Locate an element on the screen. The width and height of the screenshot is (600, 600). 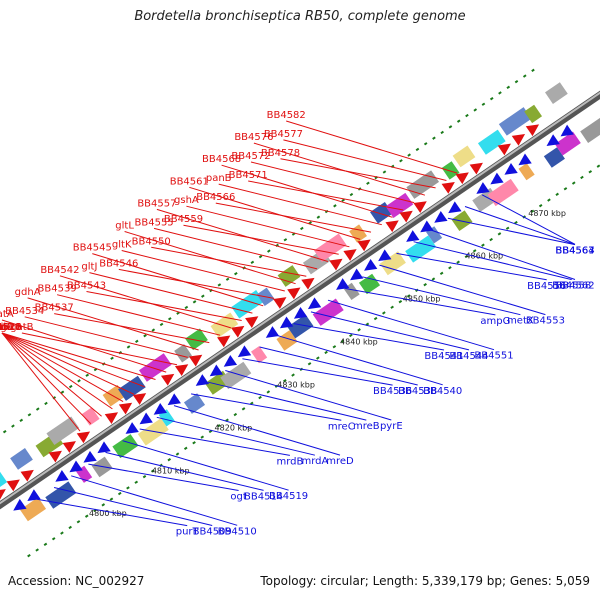
position-tick-label: 4800 kbp is located at coordinates (108, 513).